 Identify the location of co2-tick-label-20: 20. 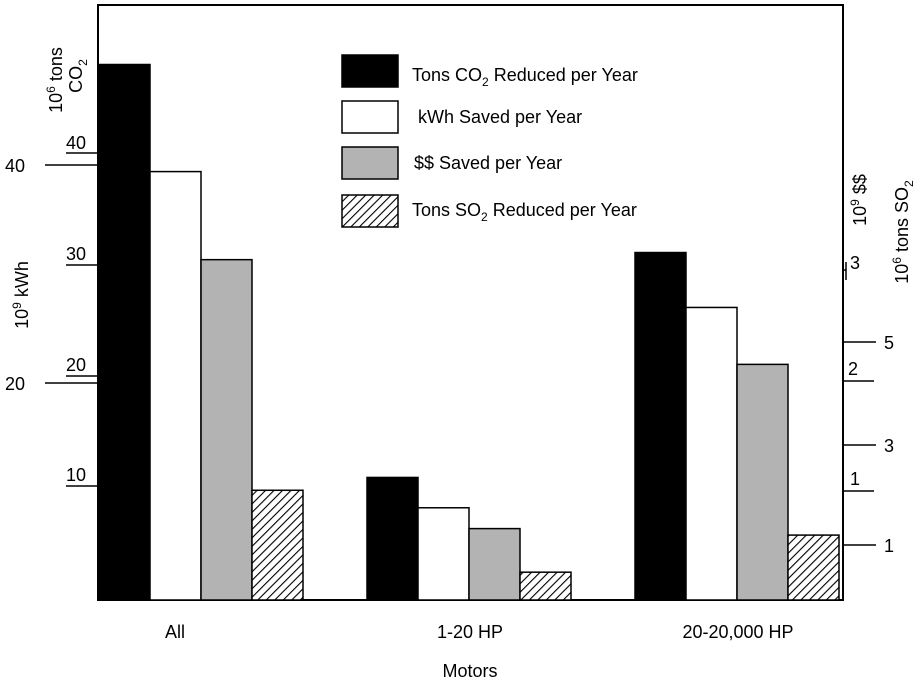
(76, 365).